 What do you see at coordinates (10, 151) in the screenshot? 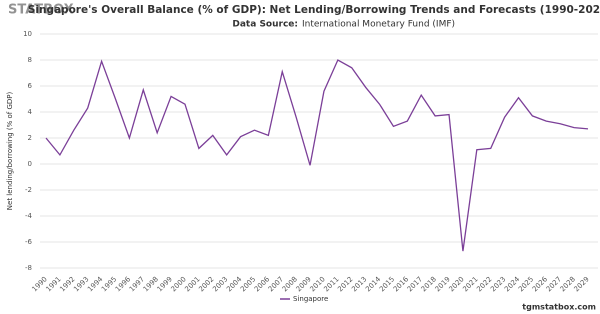
I see `y-axis-label: Net lending/borrowing (% of GDP)` at bounding box center [10, 151].